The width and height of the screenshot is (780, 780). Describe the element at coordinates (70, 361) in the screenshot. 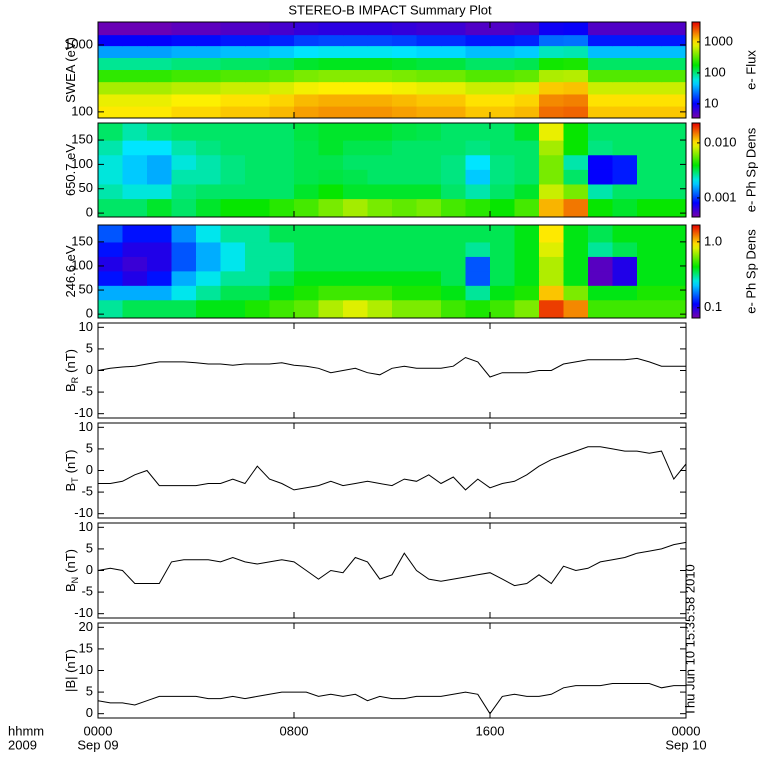

I see `y-axis-label-unit: (nT)` at that location.